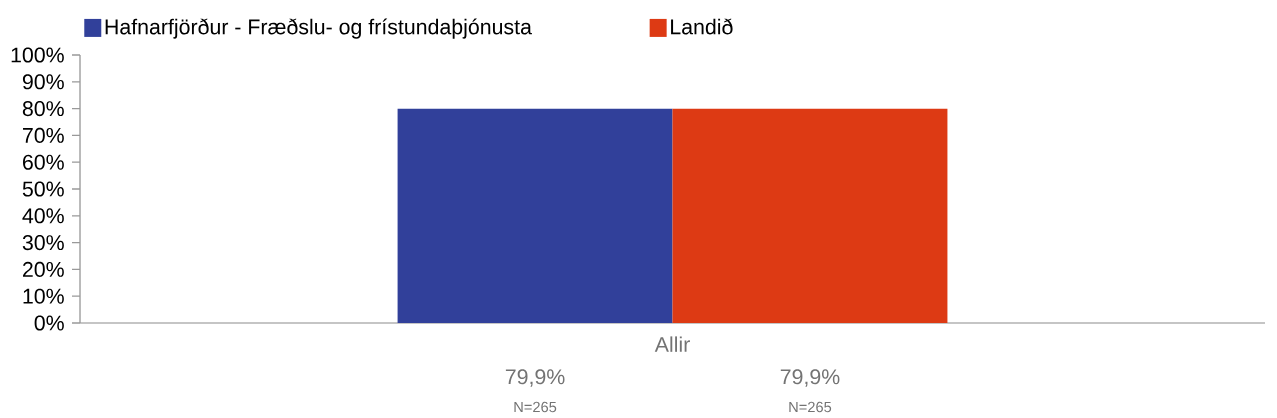  I want to click on y-tick-label: 40%, so click(43, 216).